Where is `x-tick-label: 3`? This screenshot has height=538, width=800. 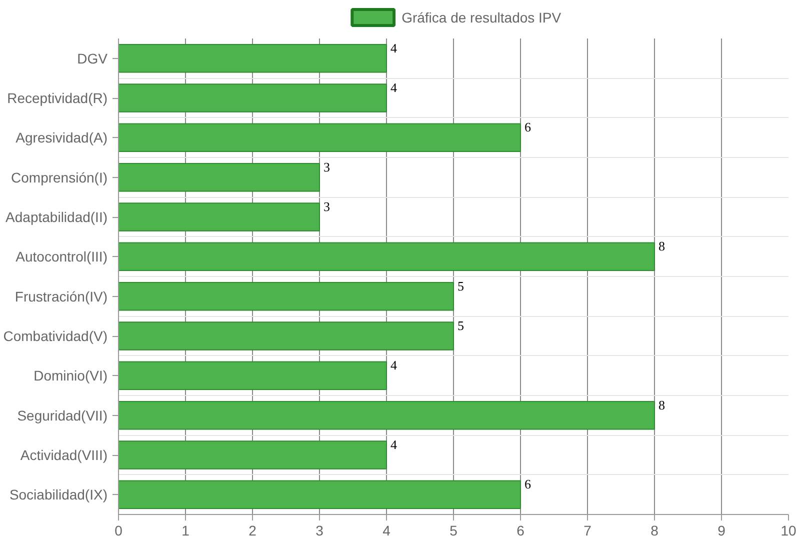 x-tick-label: 3 is located at coordinates (320, 530).